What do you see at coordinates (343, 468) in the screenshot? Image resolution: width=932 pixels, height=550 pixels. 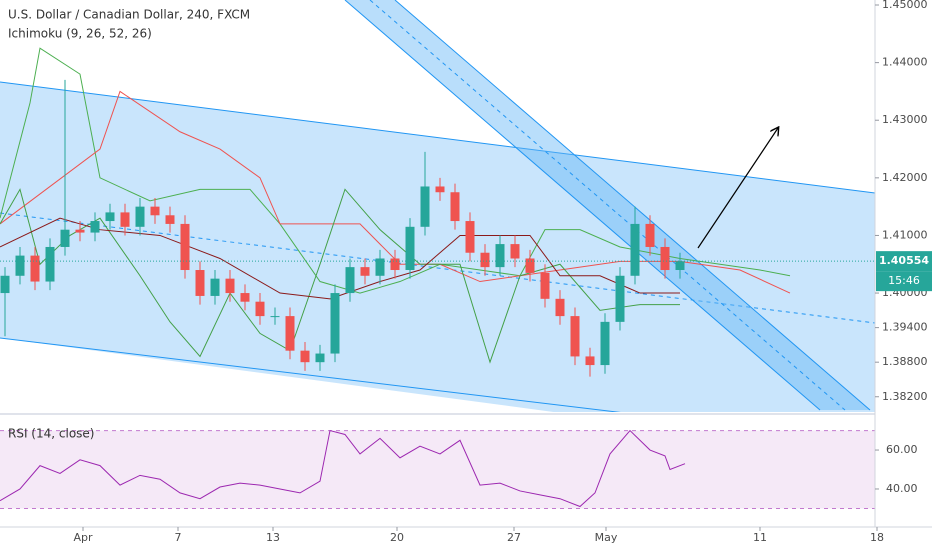 I see `rsi-line` at bounding box center [343, 468].